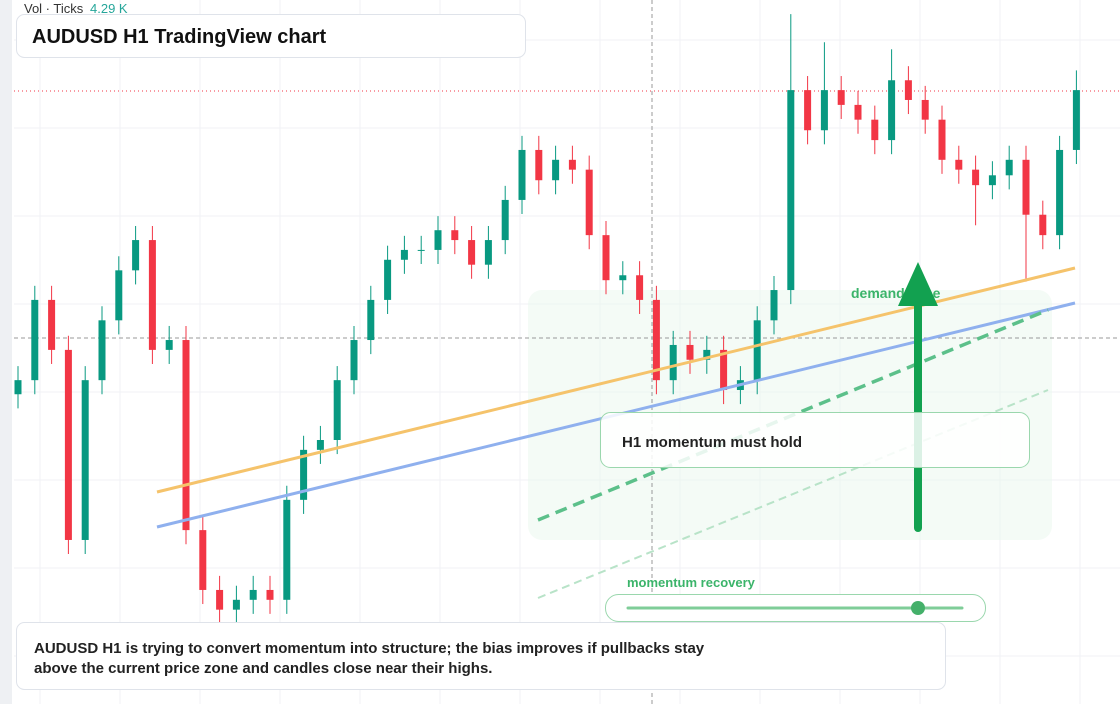 The image size is (1120, 704). I want to click on left-toolbar, so click(6, 352).